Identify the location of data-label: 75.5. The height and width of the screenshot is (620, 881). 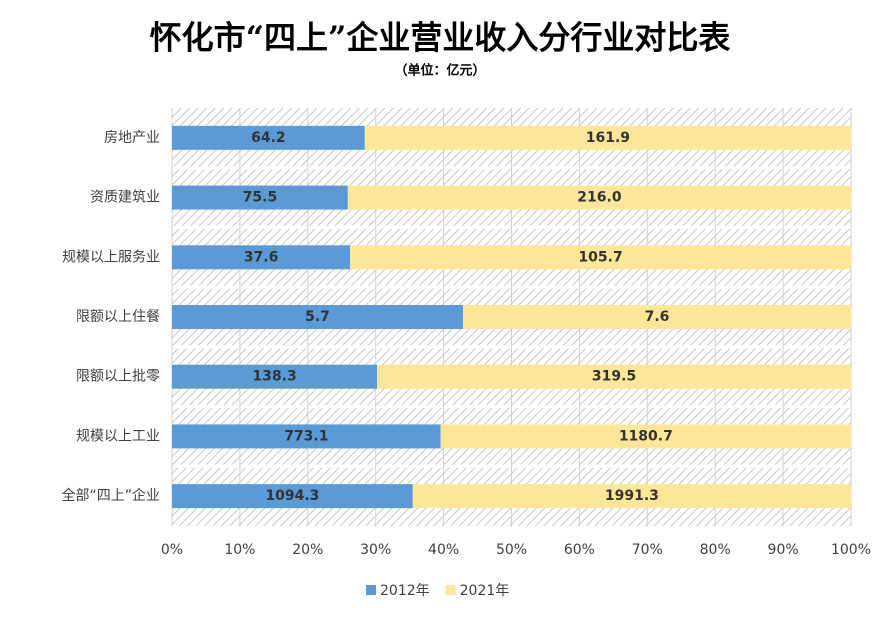
(260, 198).